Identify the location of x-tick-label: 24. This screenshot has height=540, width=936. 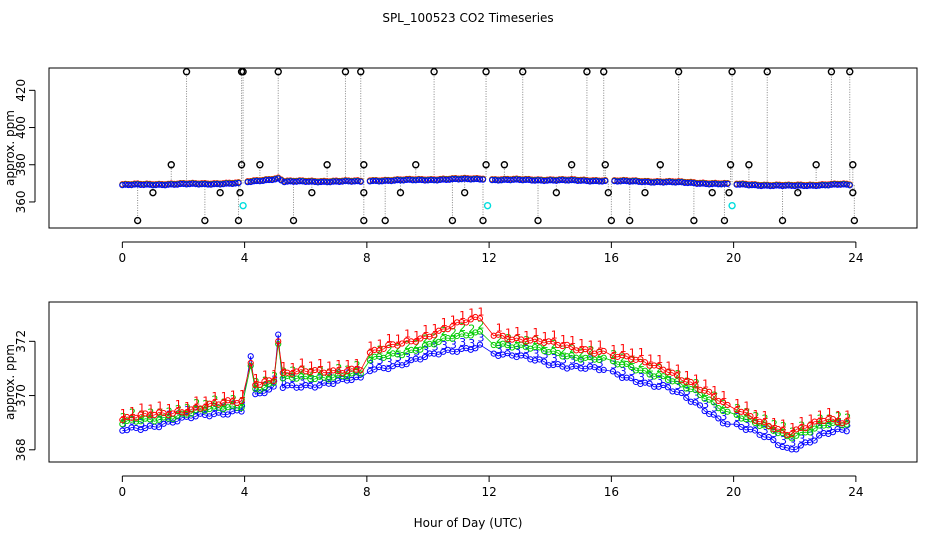
(855, 492).